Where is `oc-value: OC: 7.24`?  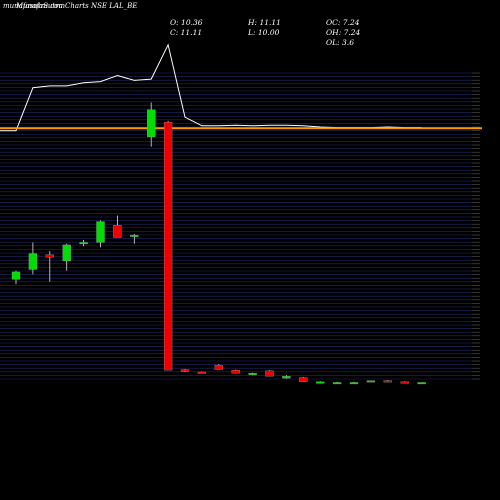 oc-value: OC: 7.24 is located at coordinates (343, 22).